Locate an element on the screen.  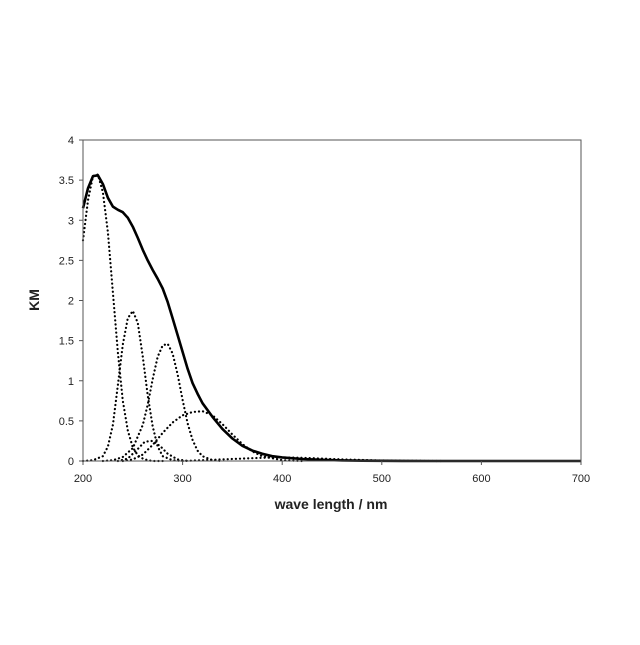
x-tick-label: 700 is located at coordinates (581, 479).